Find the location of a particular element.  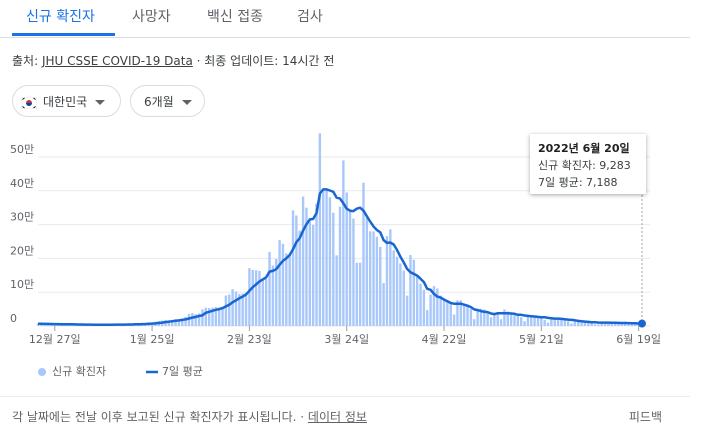

tab-indicator is located at coordinates (63, 34).